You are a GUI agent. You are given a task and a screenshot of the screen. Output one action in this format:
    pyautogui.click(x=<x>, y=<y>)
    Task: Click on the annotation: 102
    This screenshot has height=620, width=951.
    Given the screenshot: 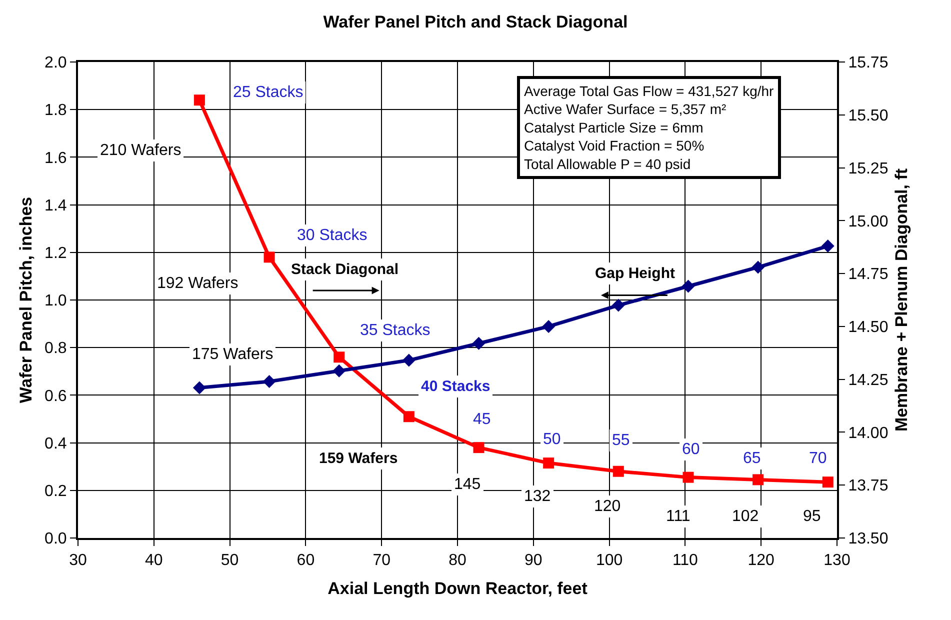 What is the action you would take?
    pyautogui.click(x=745, y=516)
    